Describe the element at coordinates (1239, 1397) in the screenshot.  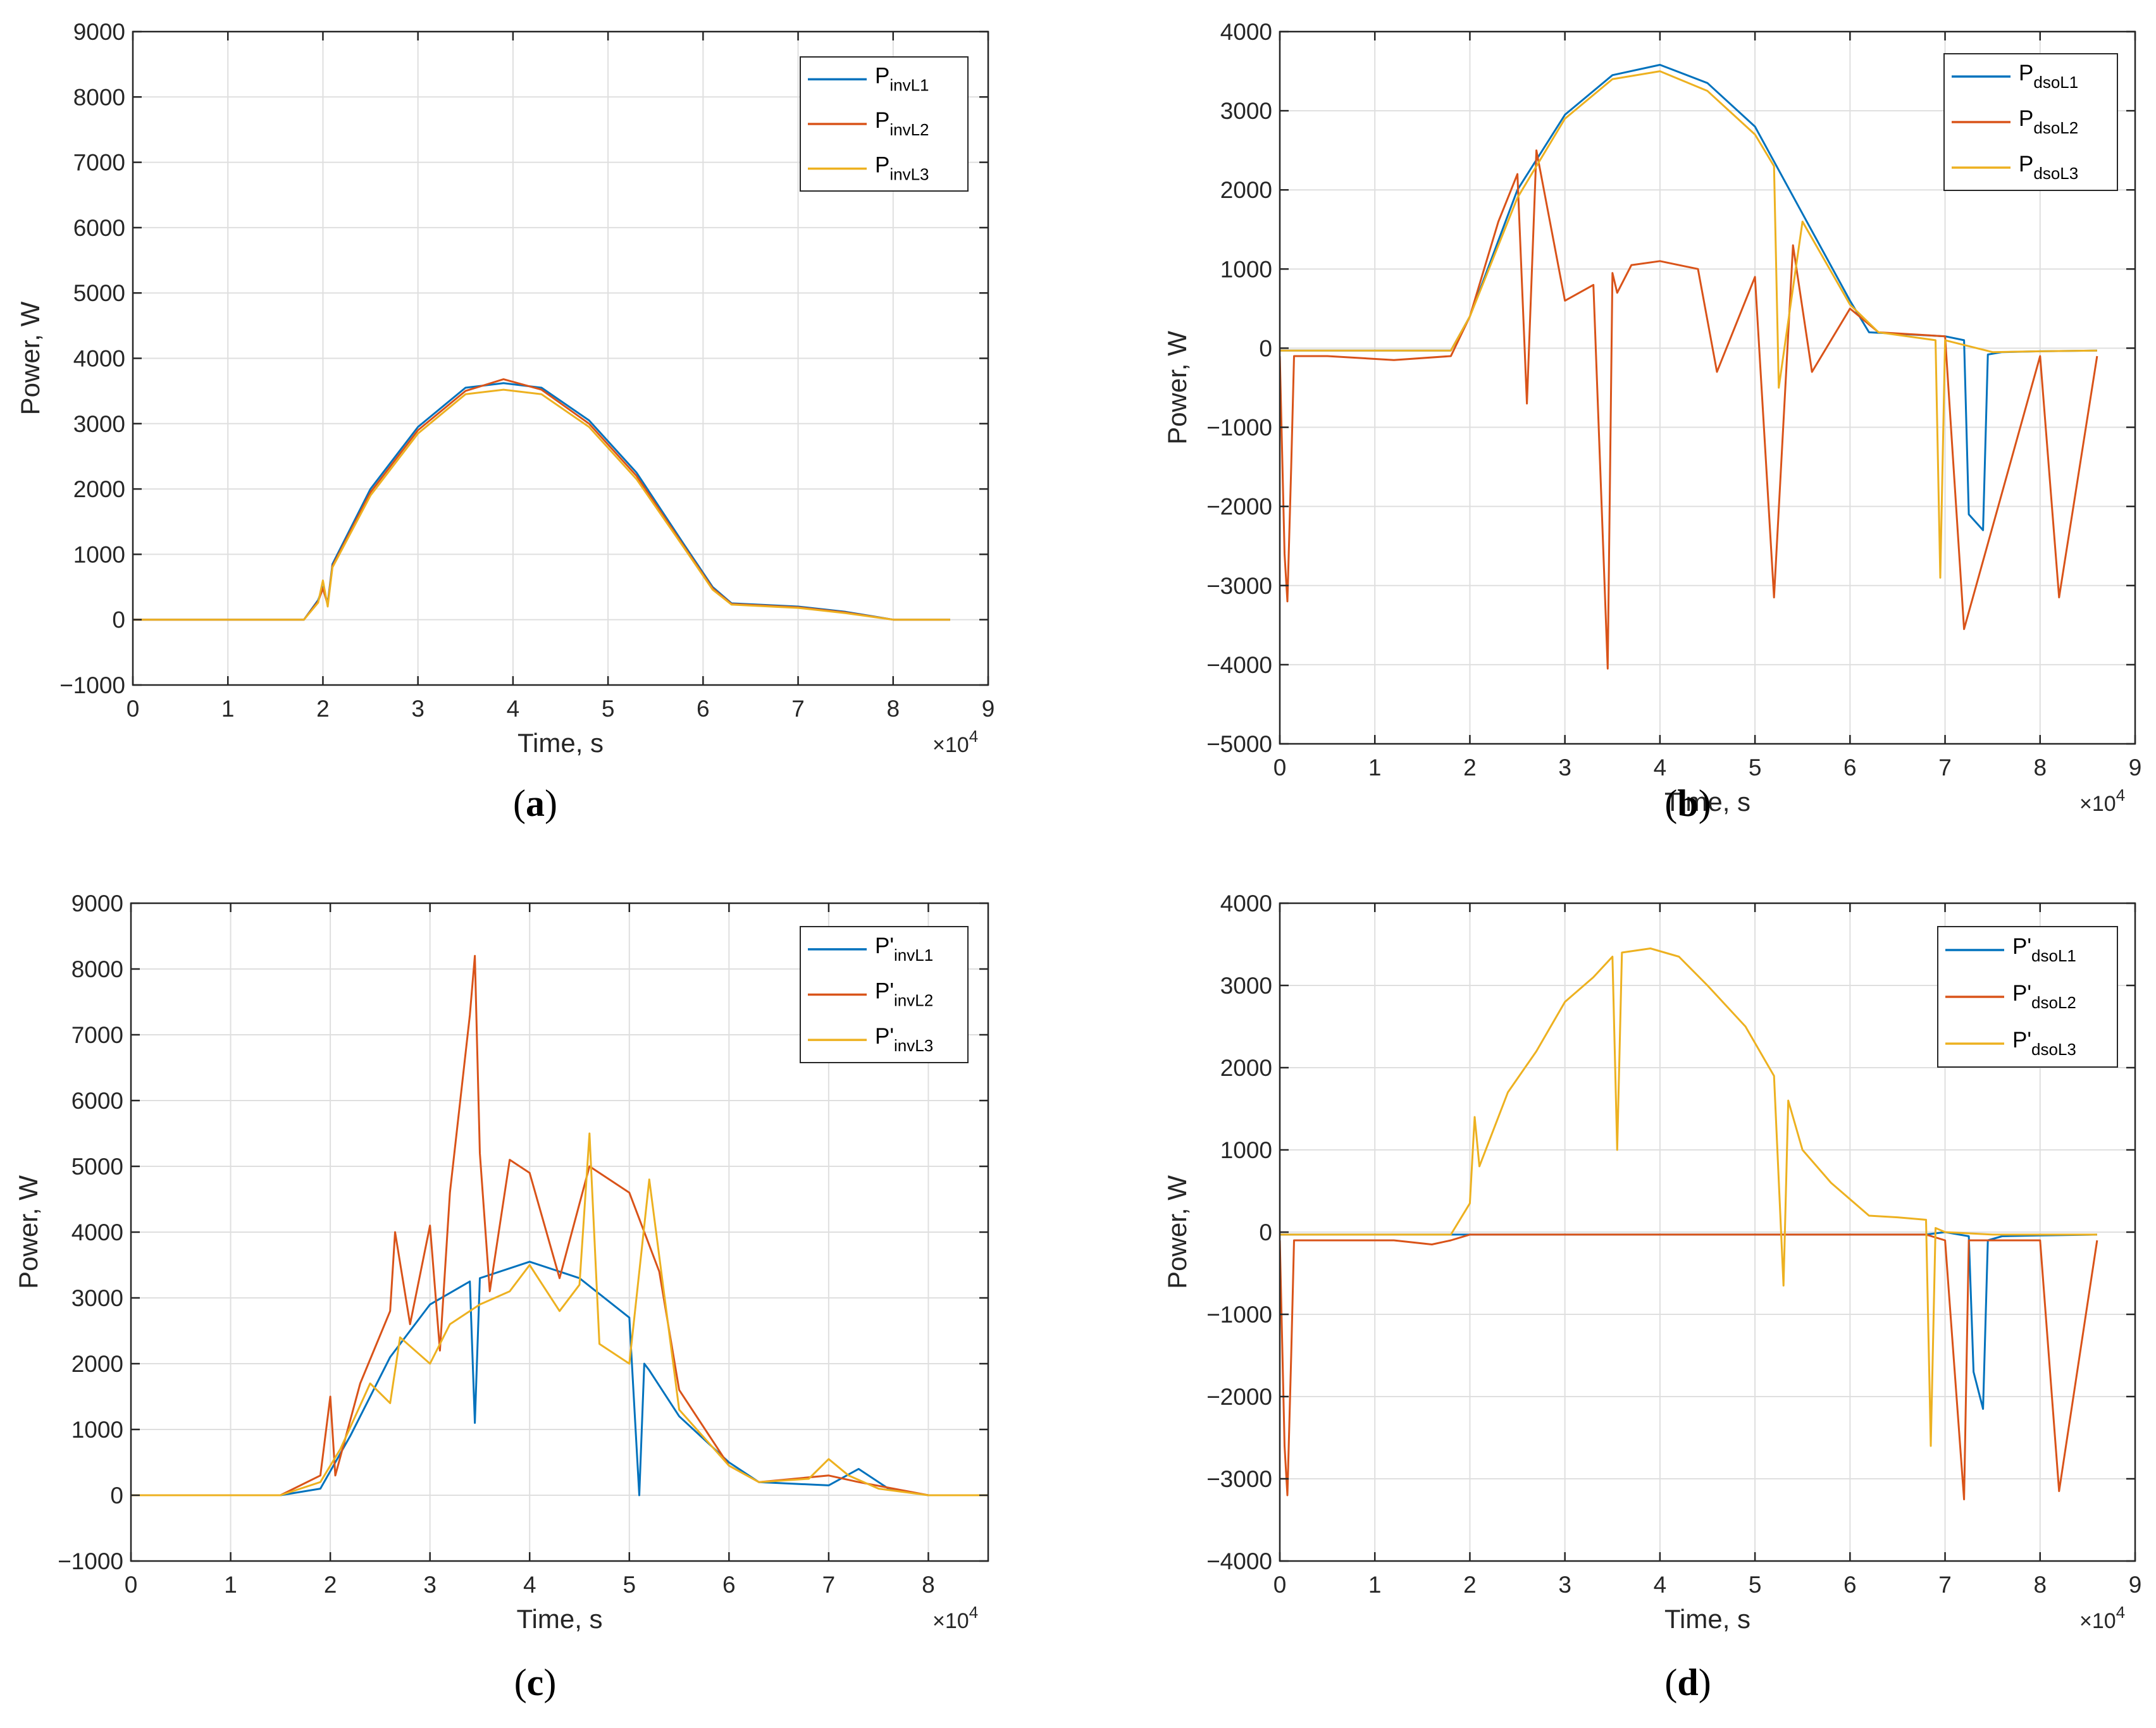
I see `y-tick-label: −2000` at that location.